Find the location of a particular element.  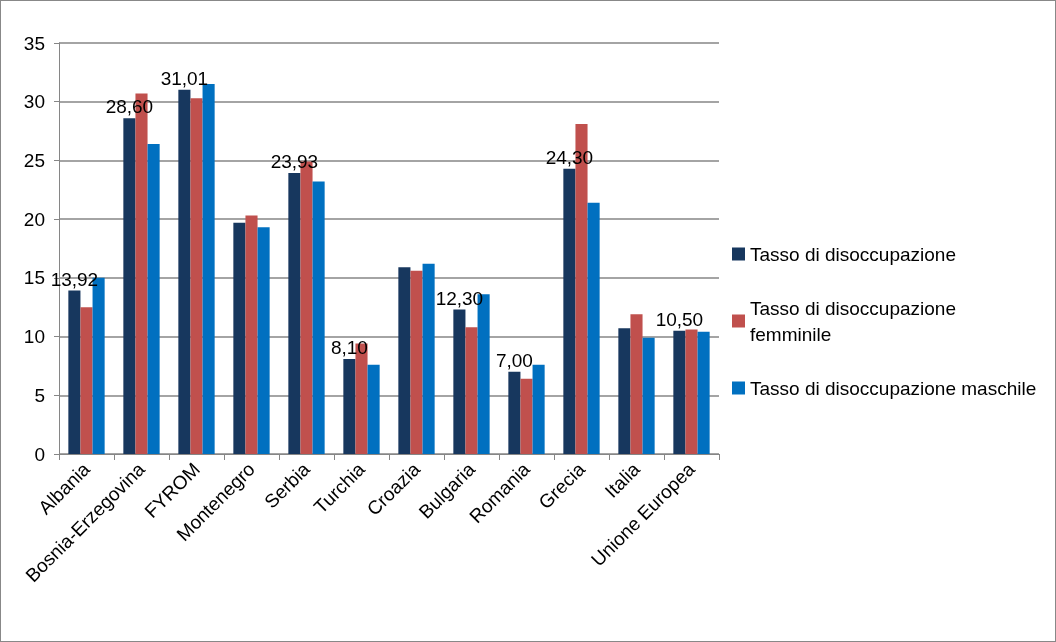

legend-label: Tasso di disoccupazione femminile is located at coordinates (856, 321).